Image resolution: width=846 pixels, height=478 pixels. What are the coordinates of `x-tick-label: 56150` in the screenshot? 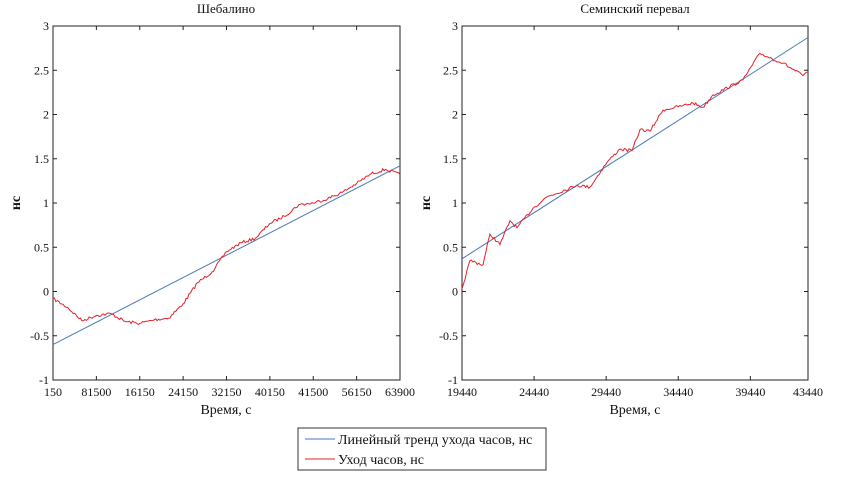 It's located at (357, 392).